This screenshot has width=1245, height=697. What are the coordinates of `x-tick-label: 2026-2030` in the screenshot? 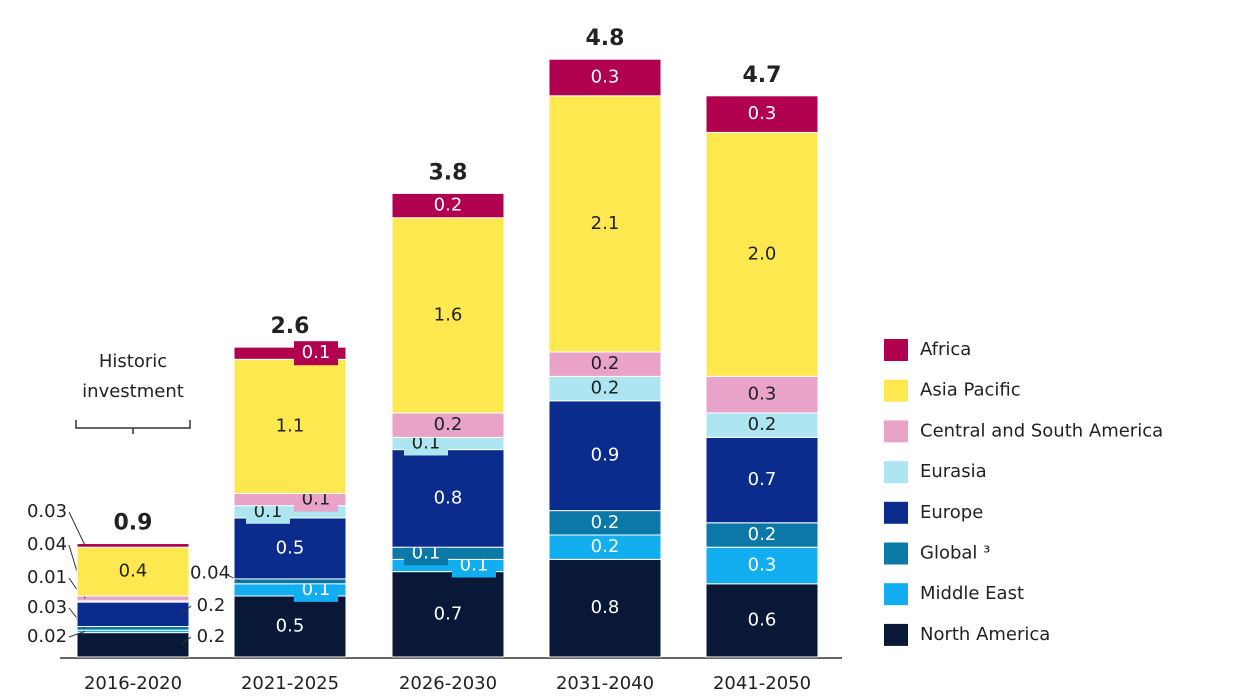 It's located at (448, 683).